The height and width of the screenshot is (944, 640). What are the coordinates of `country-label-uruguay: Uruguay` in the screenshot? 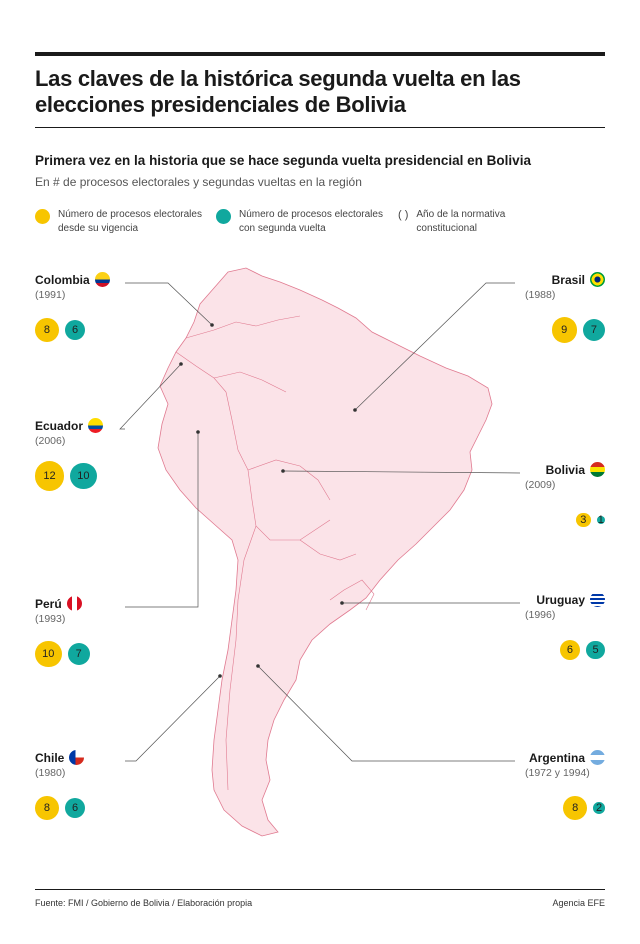 It's located at (560, 599).